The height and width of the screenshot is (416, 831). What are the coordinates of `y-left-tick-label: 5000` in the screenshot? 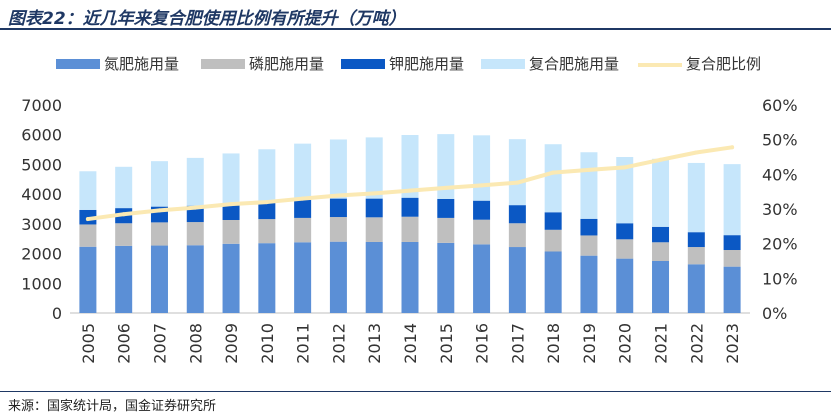 It's located at (41, 164).